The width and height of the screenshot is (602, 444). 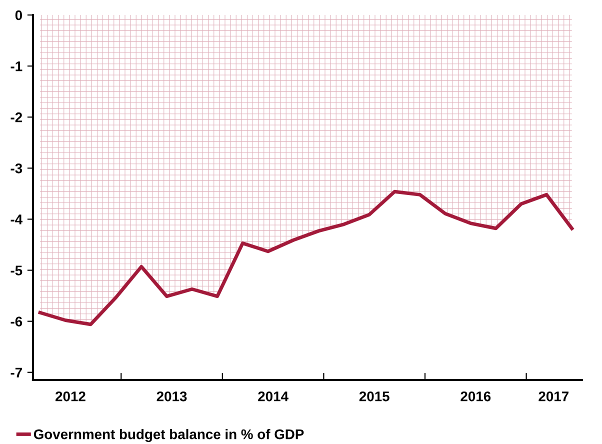 What do you see at coordinates (273, 396) in the screenshot?
I see `x-tick-label: 2014` at bounding box center [273, 396].